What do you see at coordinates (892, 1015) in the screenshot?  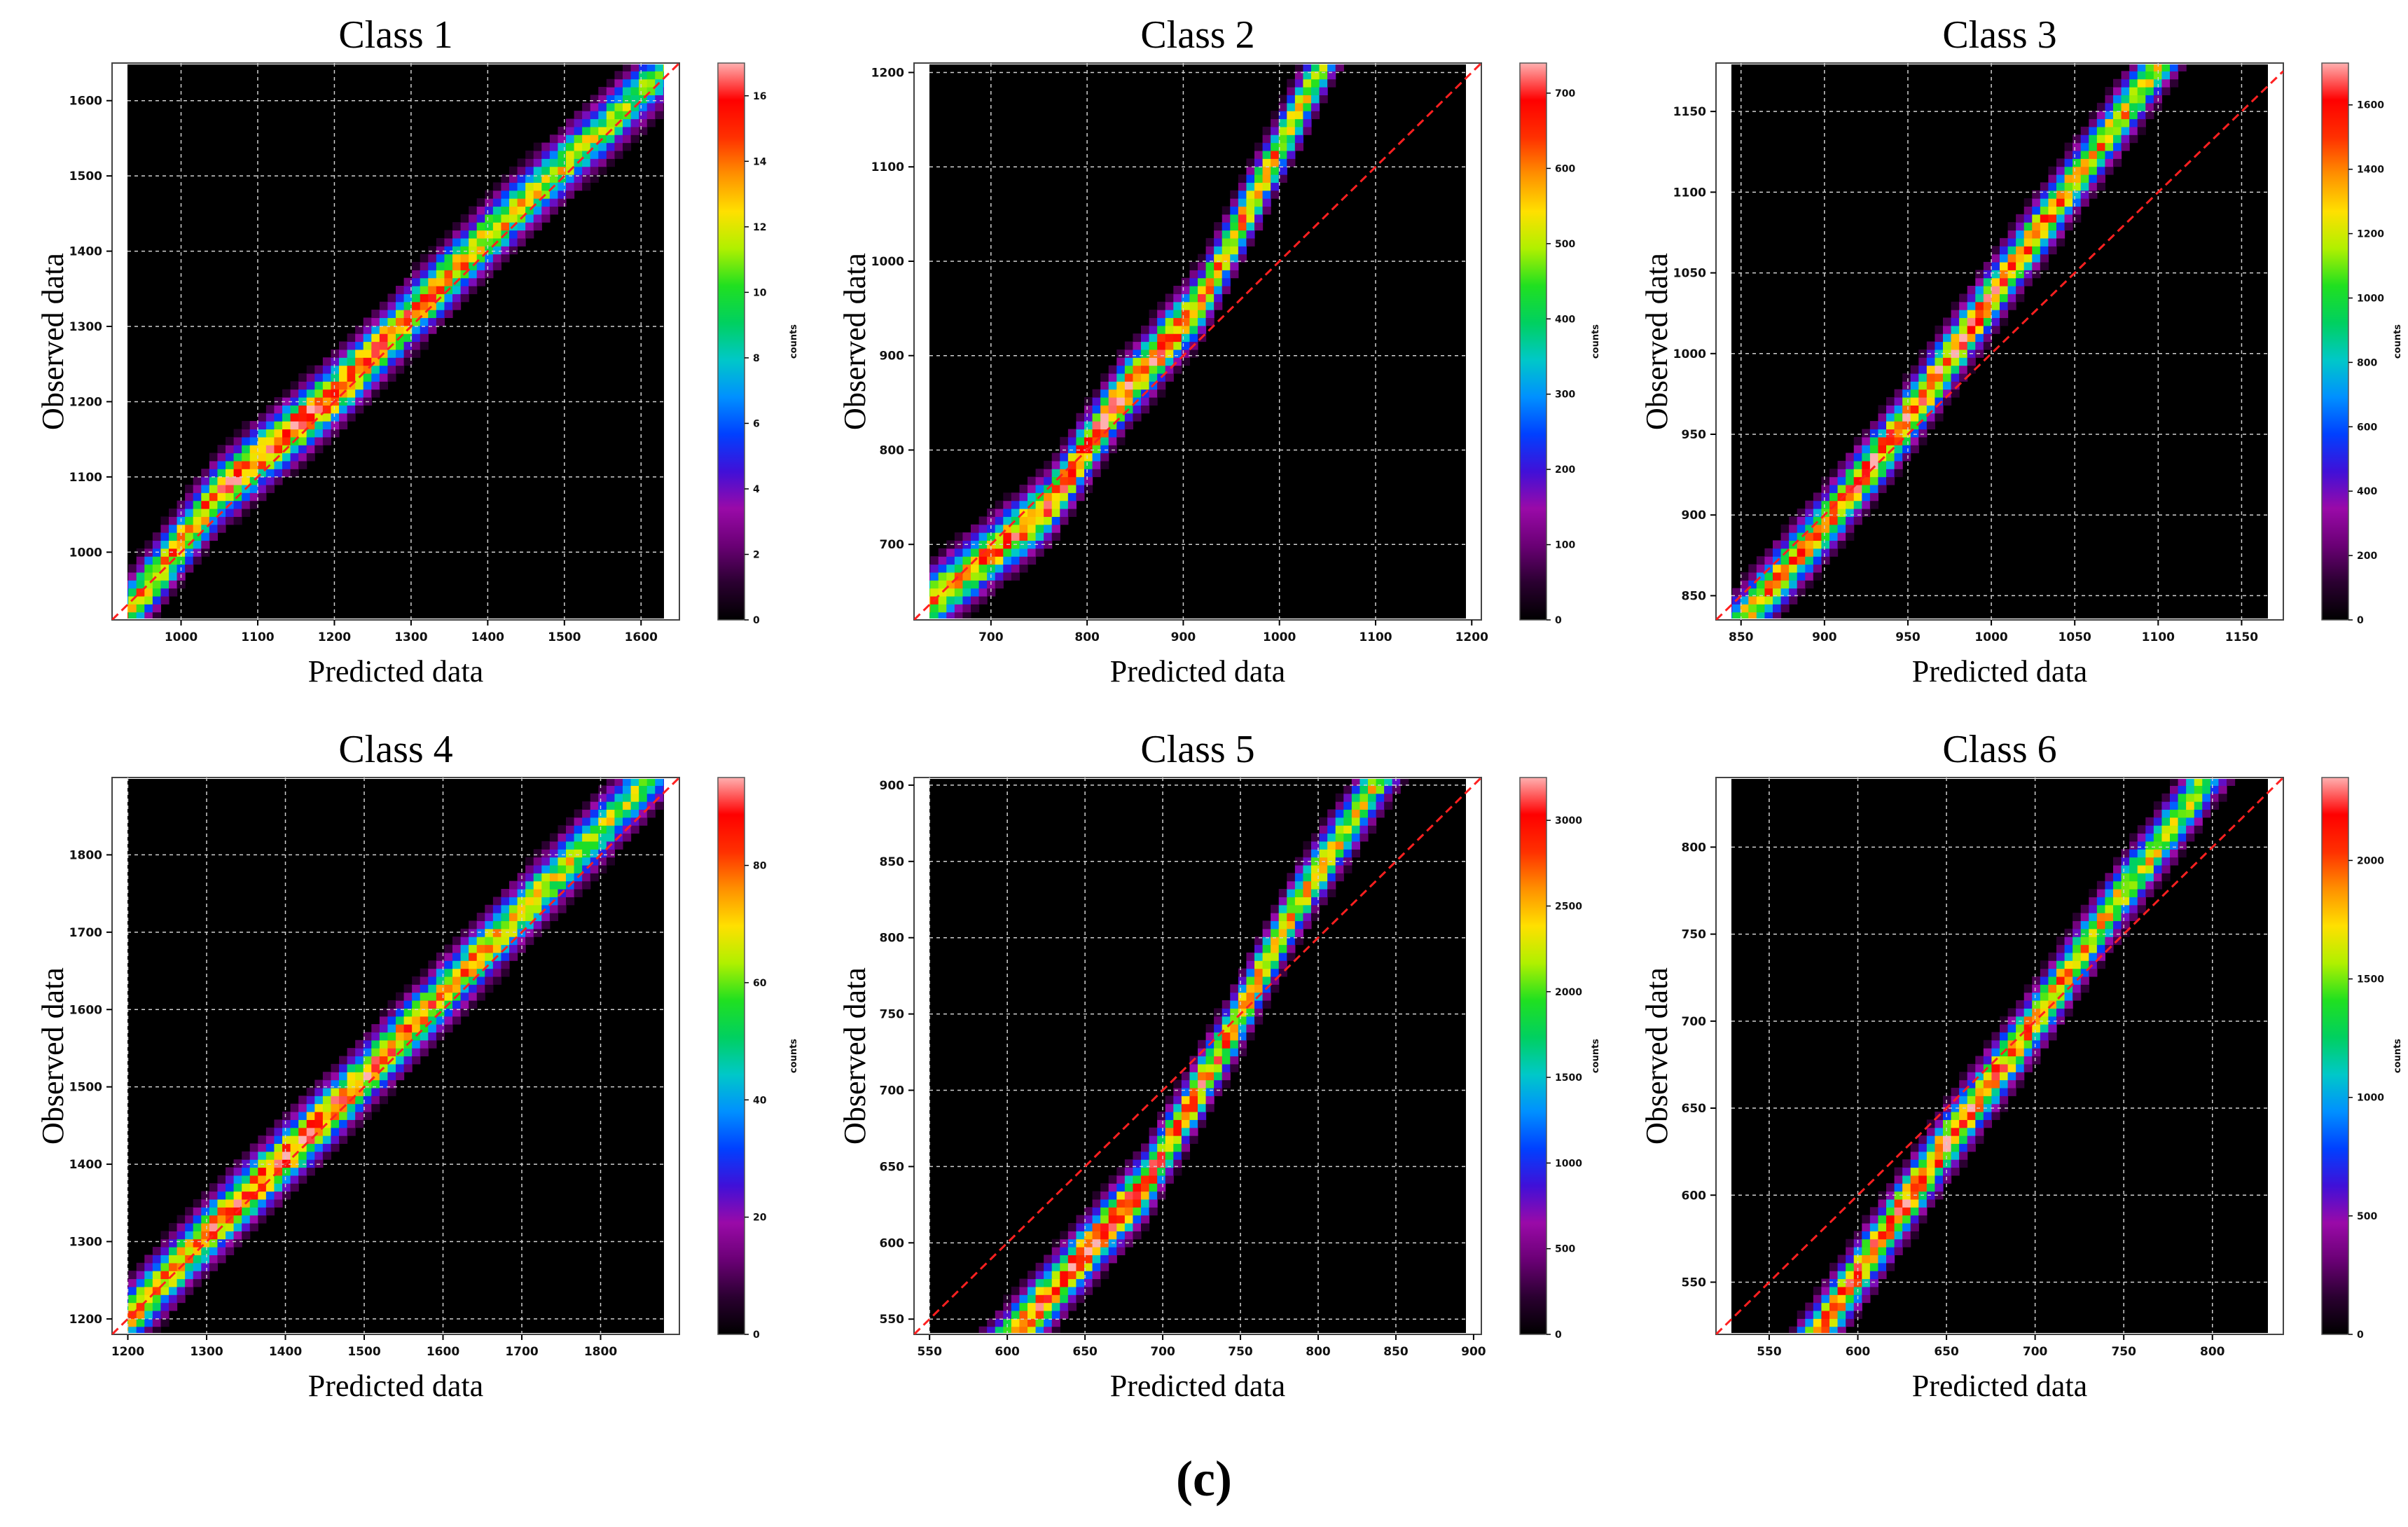 I see `y-tick-label: 750` at bounding box center [892, 1015].